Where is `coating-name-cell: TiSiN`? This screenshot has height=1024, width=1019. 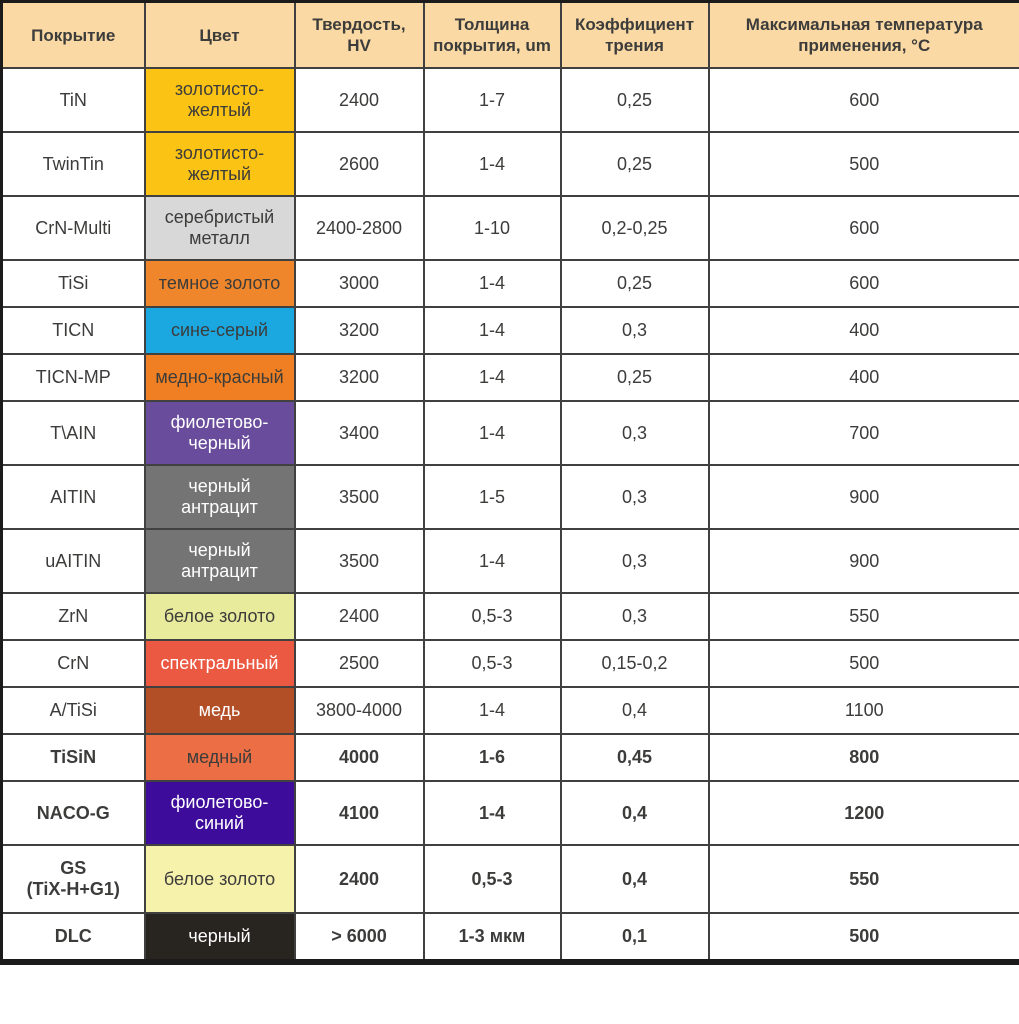 coating-name-cell: TiSiN is located at coordinates (73, 757).